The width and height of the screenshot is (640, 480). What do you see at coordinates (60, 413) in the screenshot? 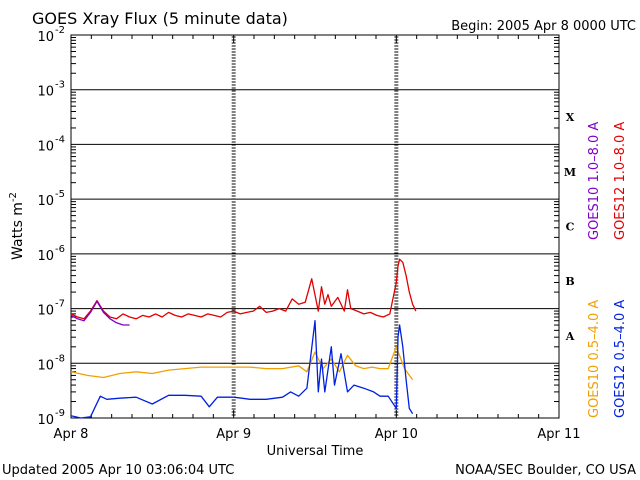
I see `y-tick-exponent: -9` at bounding box center [60, 413].